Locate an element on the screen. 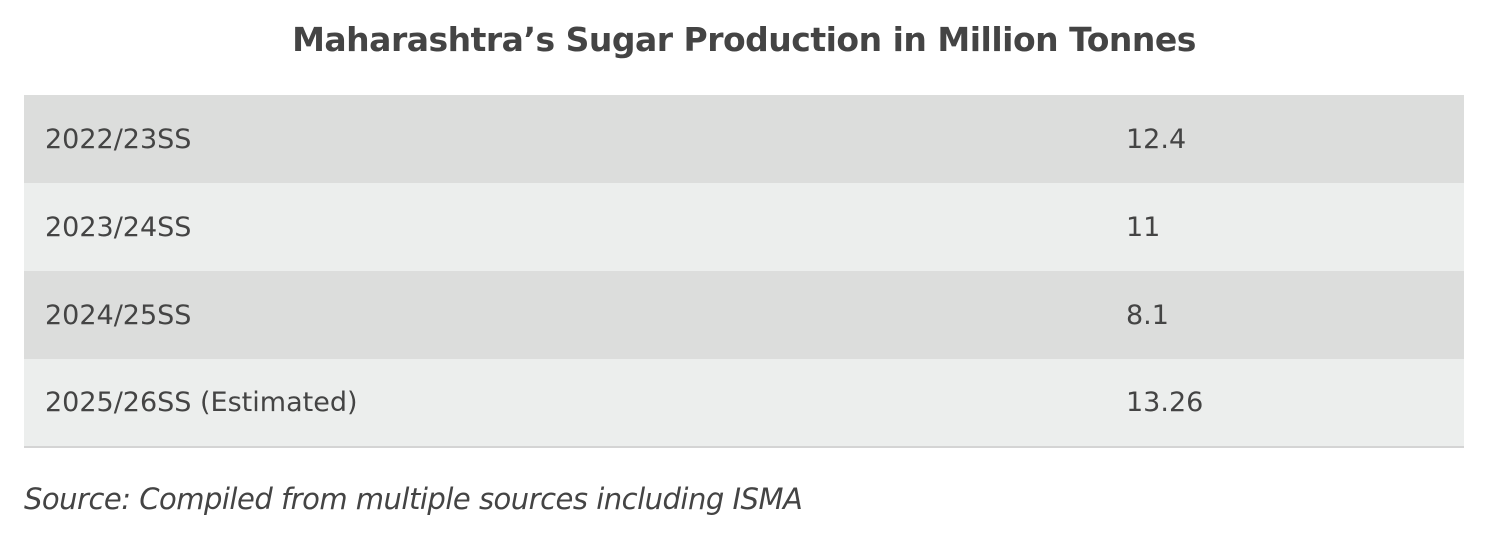 Image resolution: width=1488 pixels, height=550 pixels. season-cell: 2025/26SS (Estimated) is located at coordinates (201, 402).